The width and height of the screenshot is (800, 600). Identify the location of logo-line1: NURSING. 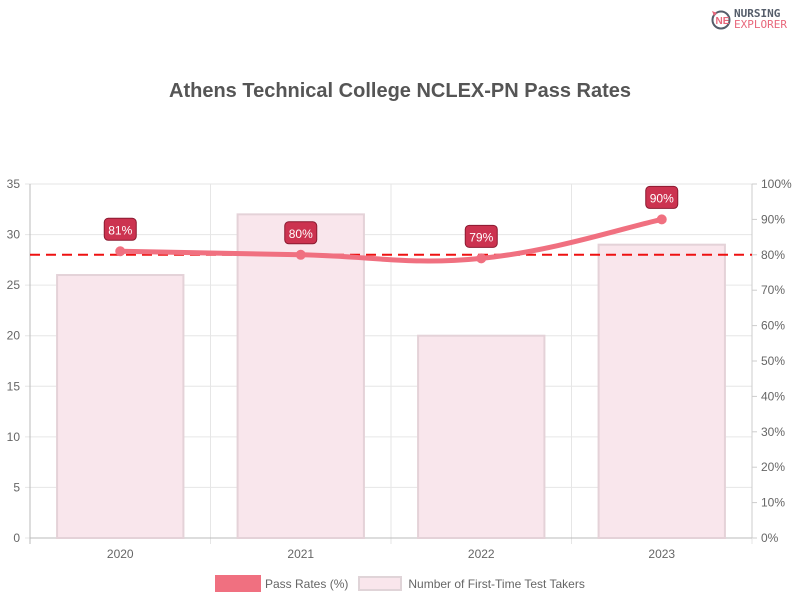
(757, 13).